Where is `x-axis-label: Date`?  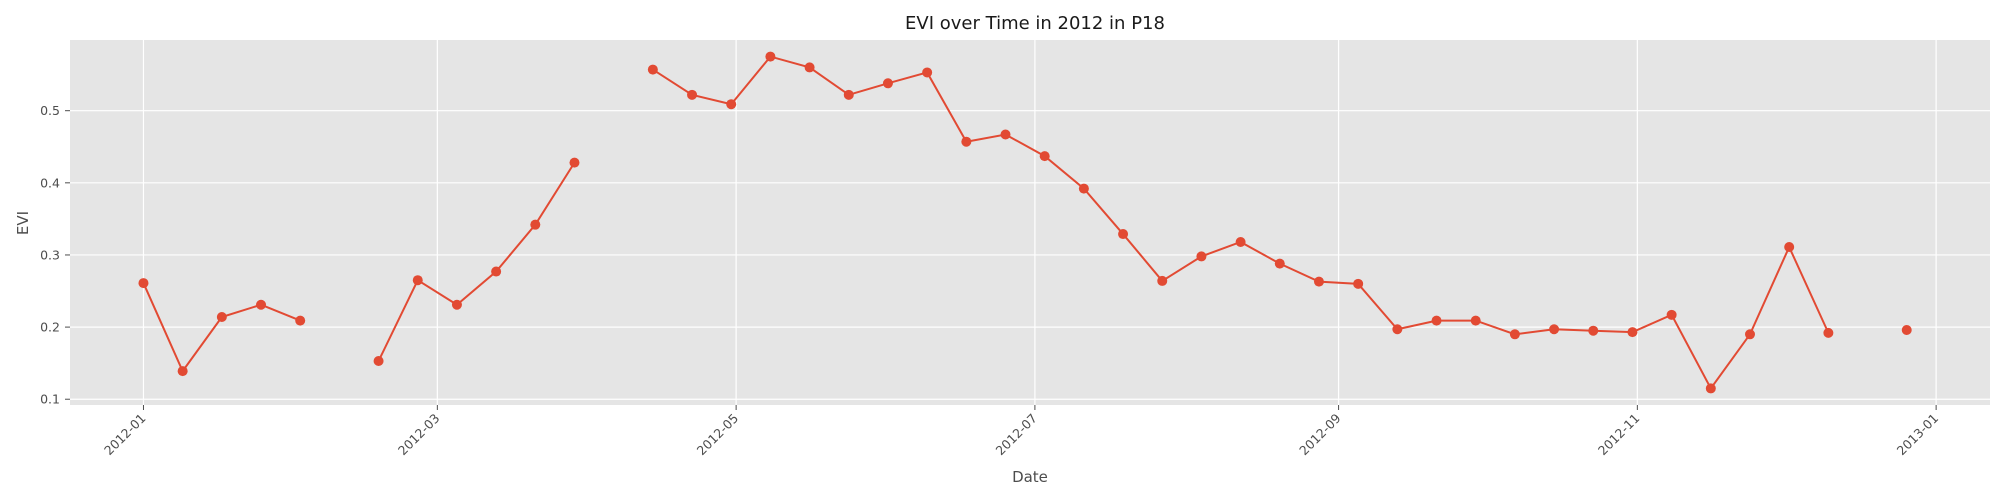
x-axis-label: Date is located at coordinates (1030, 477).